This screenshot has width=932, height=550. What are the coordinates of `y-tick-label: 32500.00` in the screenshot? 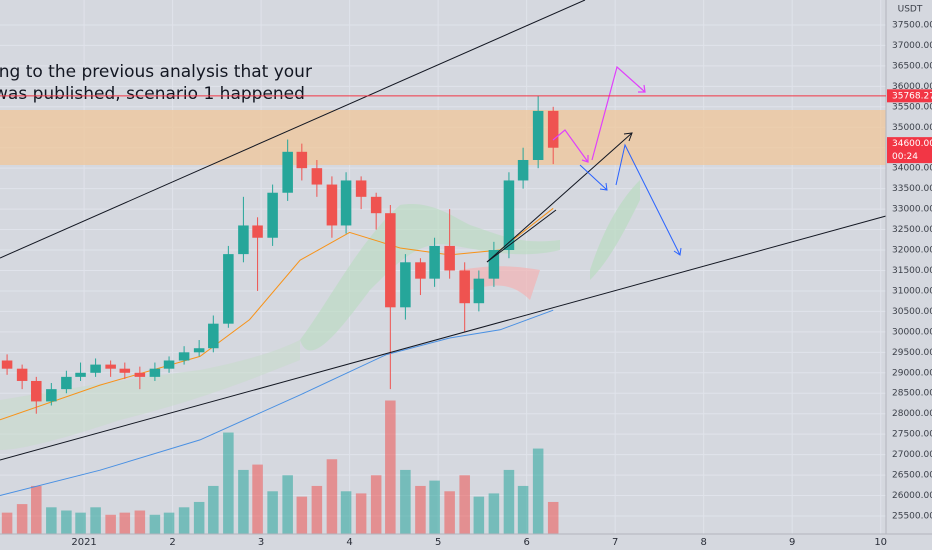 It's located at (912, 230).